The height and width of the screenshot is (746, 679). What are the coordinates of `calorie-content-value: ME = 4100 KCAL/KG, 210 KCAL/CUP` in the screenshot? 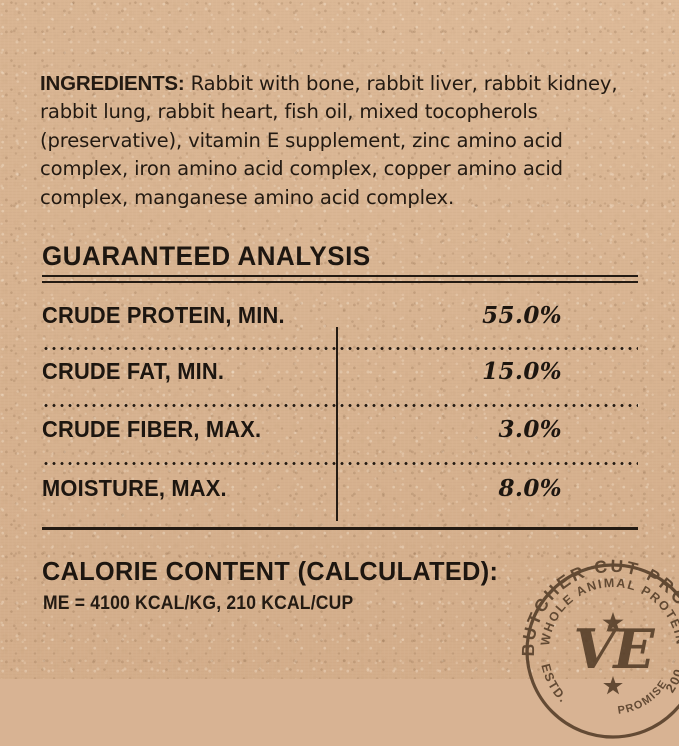 It's located at (198, 603).